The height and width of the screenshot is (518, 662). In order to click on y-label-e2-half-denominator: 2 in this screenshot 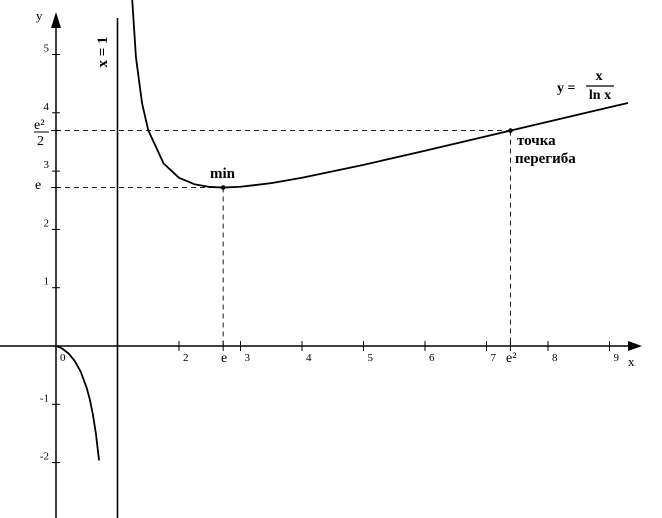, I will do `click(40, 141)`.